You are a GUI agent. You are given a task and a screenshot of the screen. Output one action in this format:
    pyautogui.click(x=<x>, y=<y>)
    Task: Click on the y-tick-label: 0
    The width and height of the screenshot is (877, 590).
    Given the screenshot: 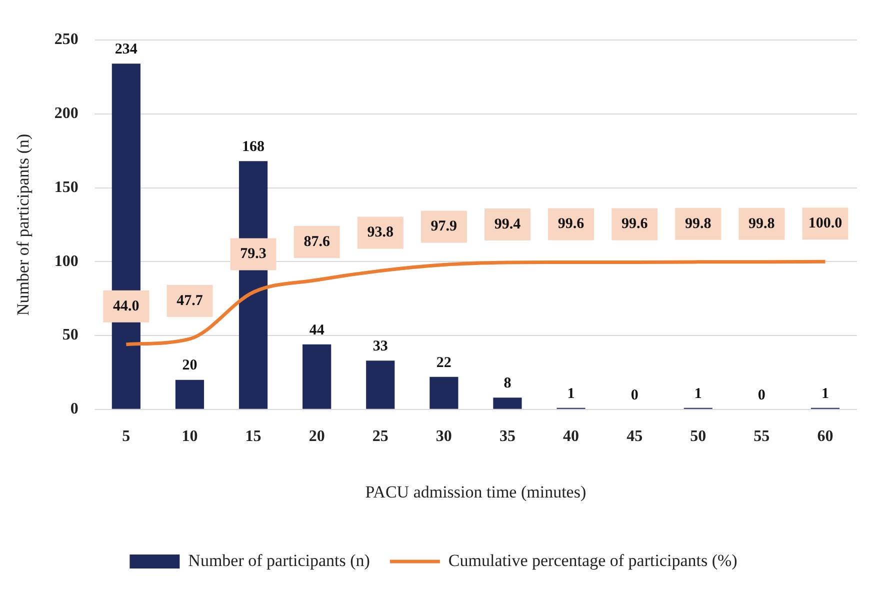 What is the action you would take?
    pyautogui.click(x=74, y=409)
    